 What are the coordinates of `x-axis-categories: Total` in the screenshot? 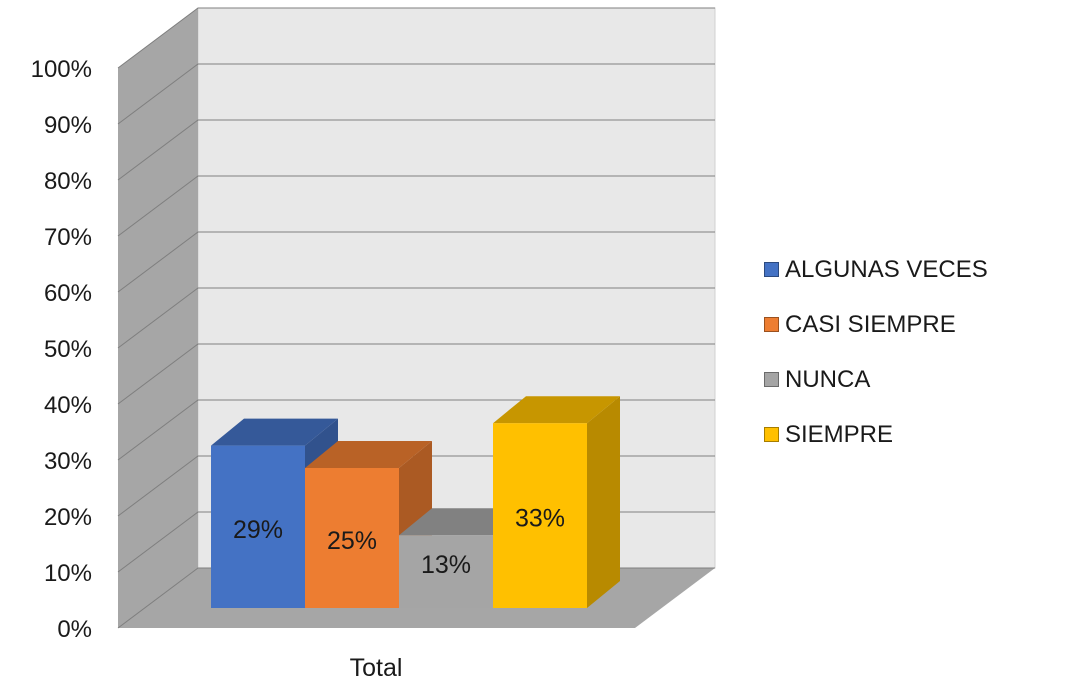 It's located at (376, 666).